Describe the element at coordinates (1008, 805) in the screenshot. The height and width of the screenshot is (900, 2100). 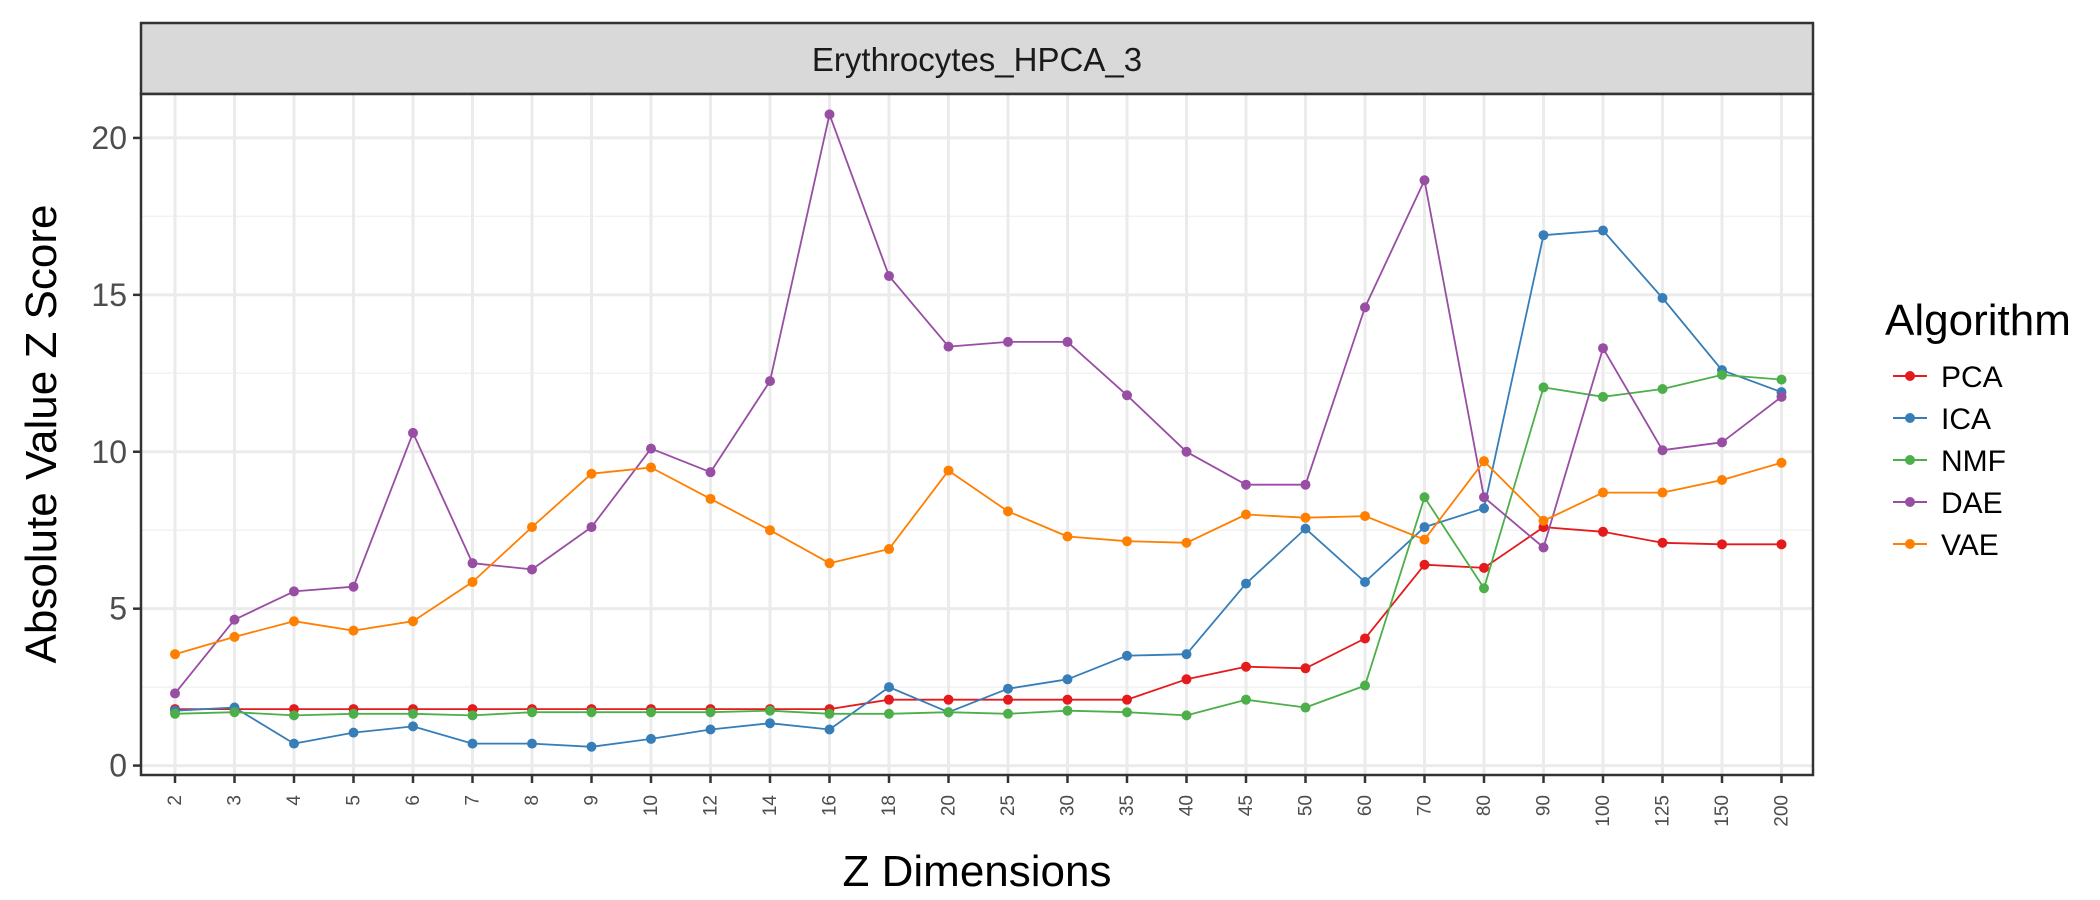
I see `x-tick-label: 25` at that location.